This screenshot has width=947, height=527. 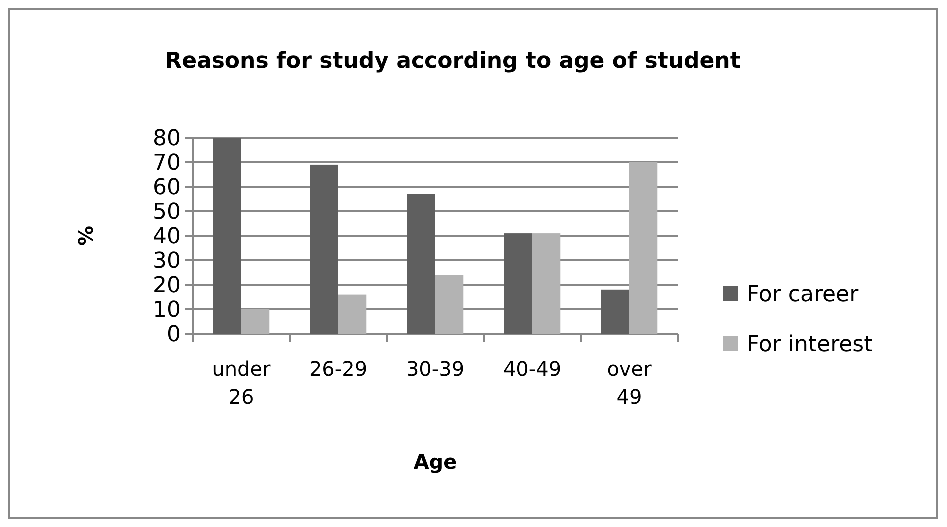 What do you see at coordinates (630, 383) in the screenshot?
I see `x-tick-label: over 49` at bounding box center [630, 383].